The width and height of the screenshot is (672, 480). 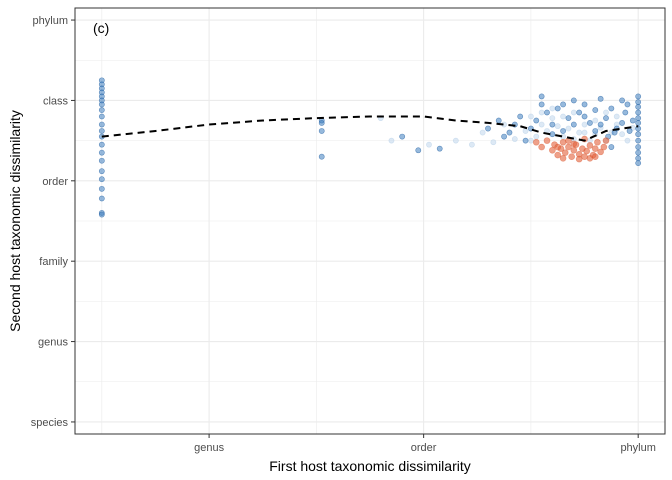 What do you see at coordinates (53, 262) in the screenshot?
I see `y-tick-label: family` at bounding box center [53, 262].